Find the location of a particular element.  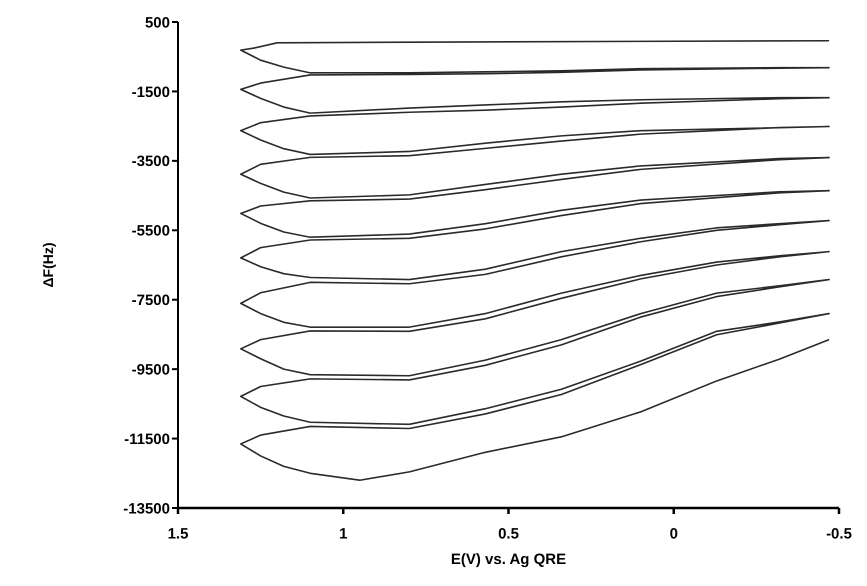

x-tick-label: 1 is located at coordinates (343, 534).